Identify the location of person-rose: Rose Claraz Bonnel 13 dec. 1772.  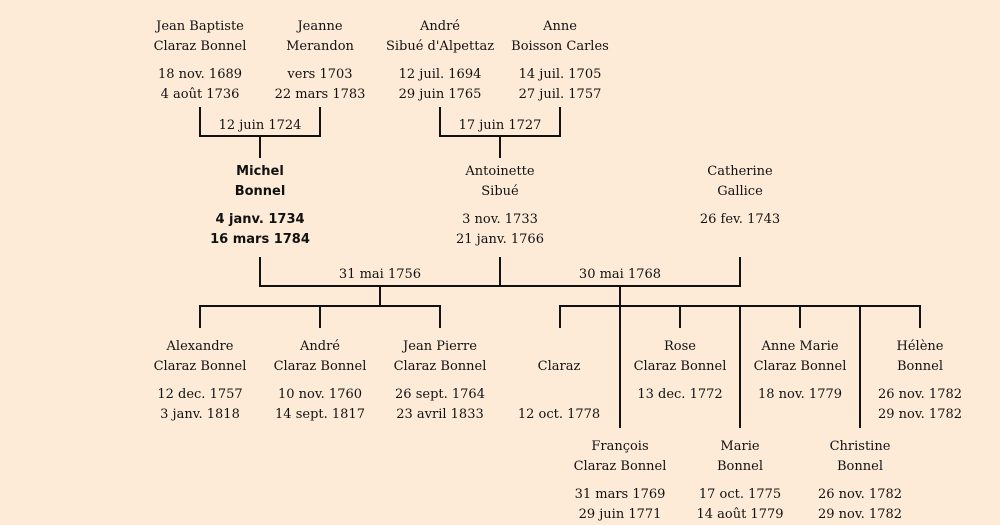
(680, 381).